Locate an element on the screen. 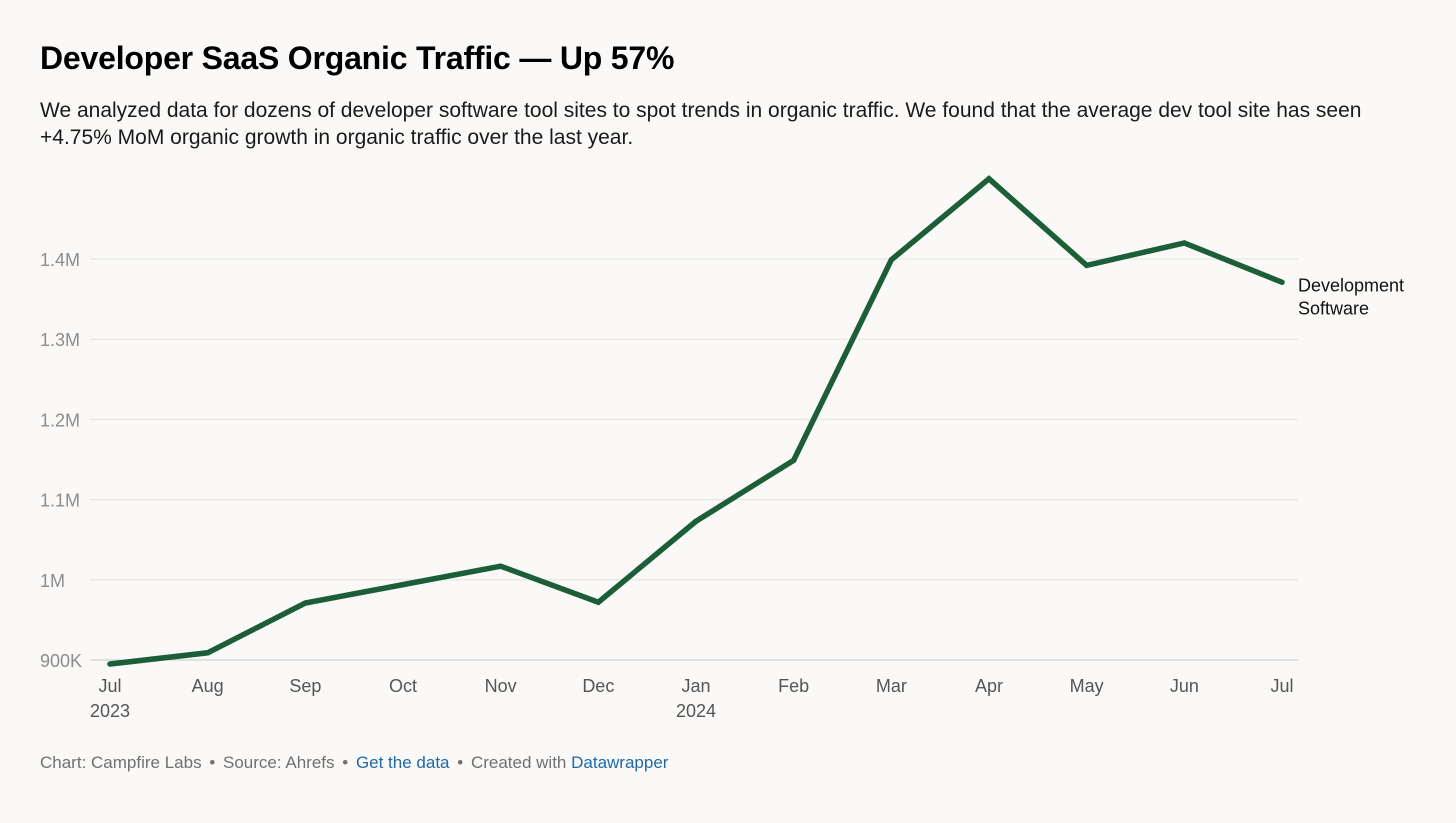 This screenshot has height=823, width=1456. y-tick-label: 1.1M is located at coordinates (60, 501).